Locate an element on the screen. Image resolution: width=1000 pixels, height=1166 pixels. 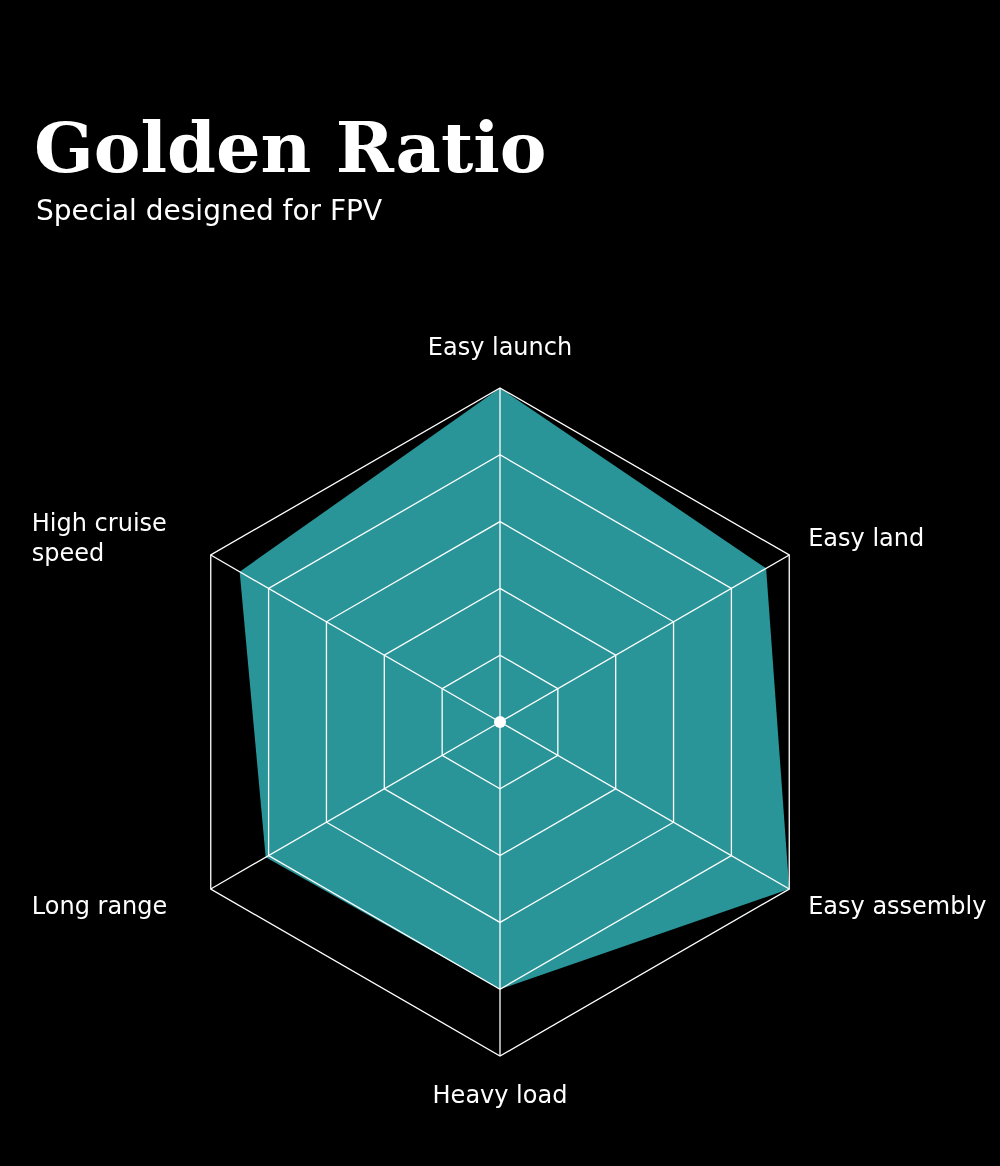
chart-title: Golden Ratio is located at coordinates (290, 147).